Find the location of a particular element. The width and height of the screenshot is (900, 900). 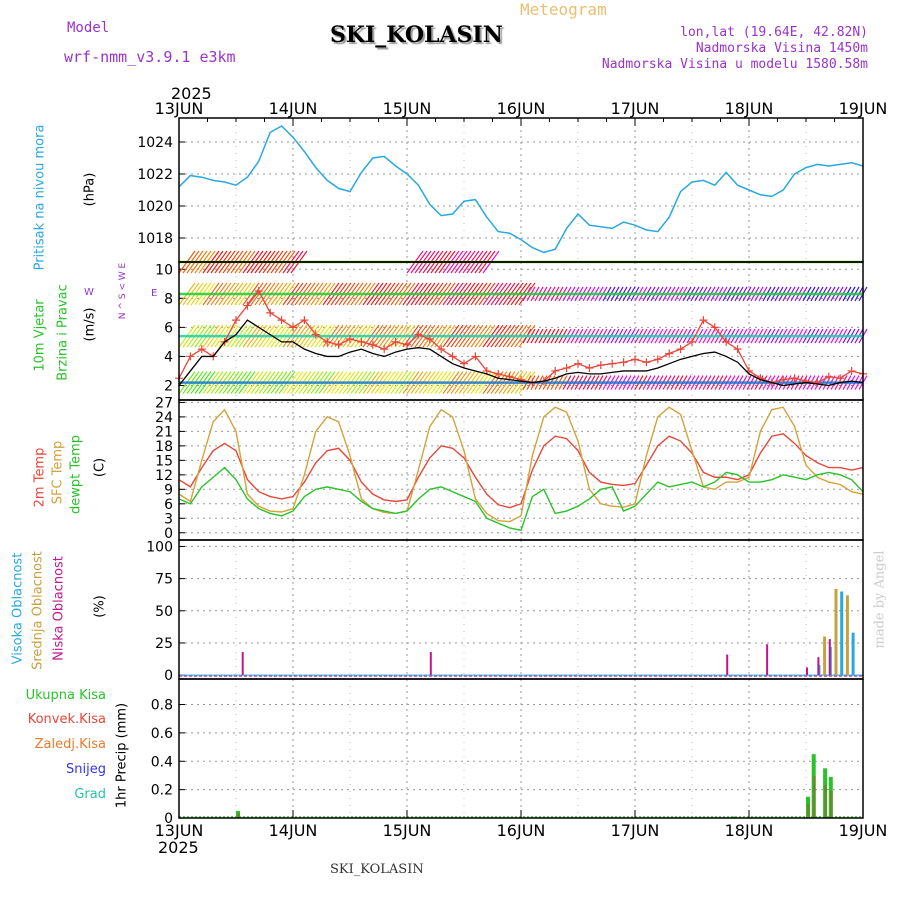

time-label-top: 17JUN is located at coordinates (635, 108).